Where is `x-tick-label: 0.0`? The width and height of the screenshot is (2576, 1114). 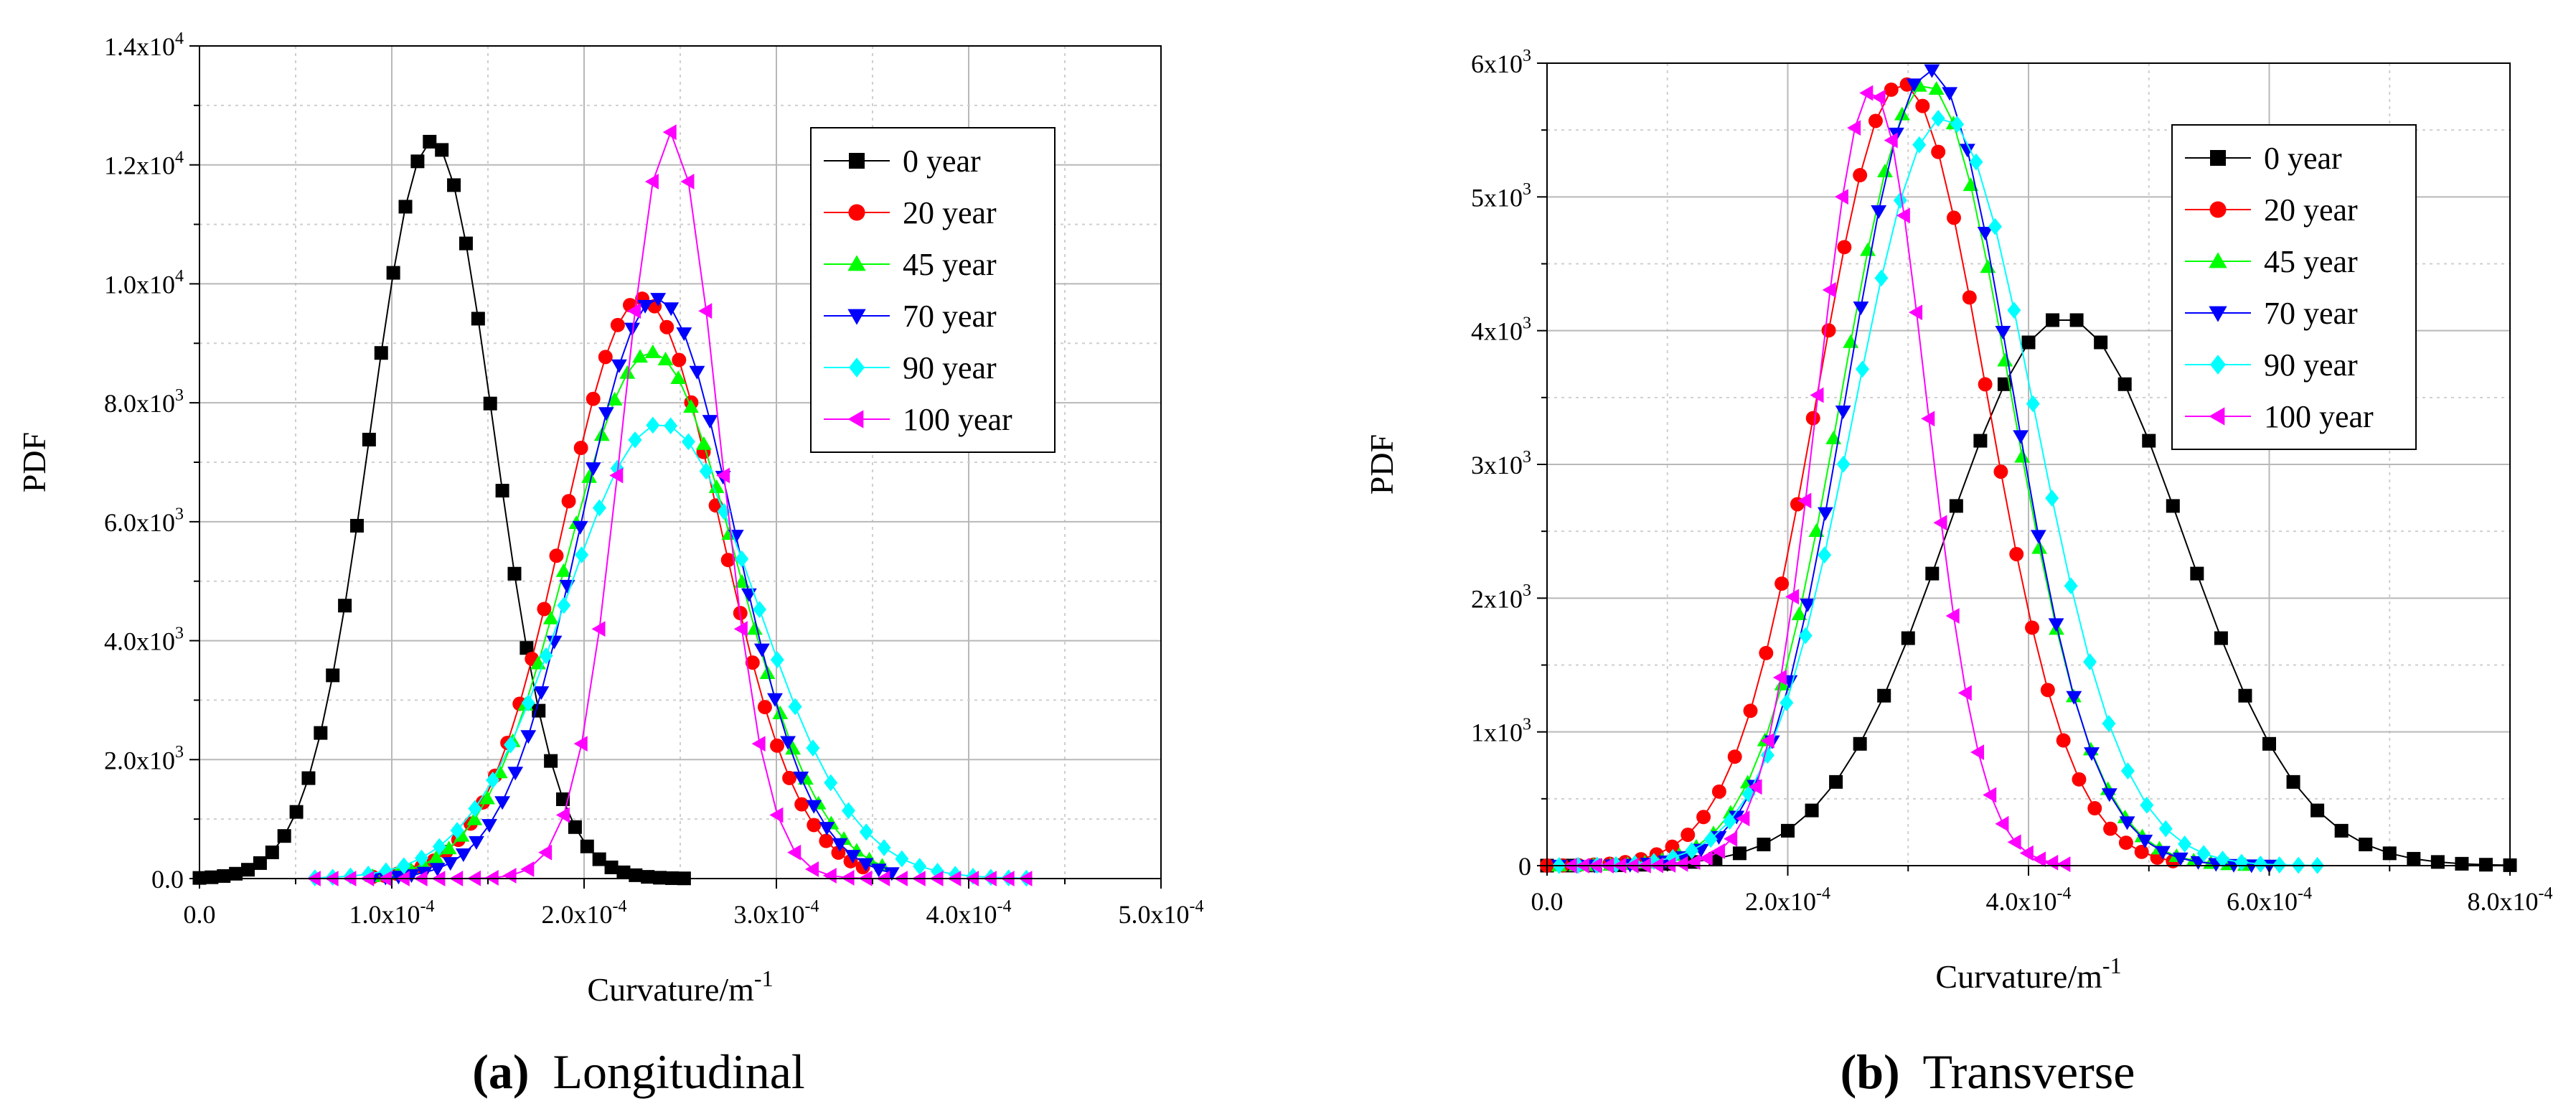 x-tick-label: 0.0 is located at coordinates (1547, 901).